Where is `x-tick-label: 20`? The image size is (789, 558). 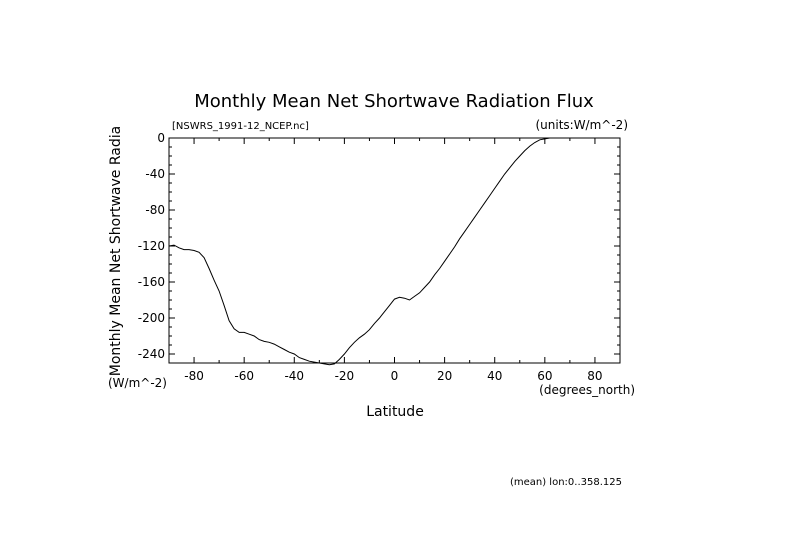 x-tick-label: 20 is located at coordinates (444, 376).